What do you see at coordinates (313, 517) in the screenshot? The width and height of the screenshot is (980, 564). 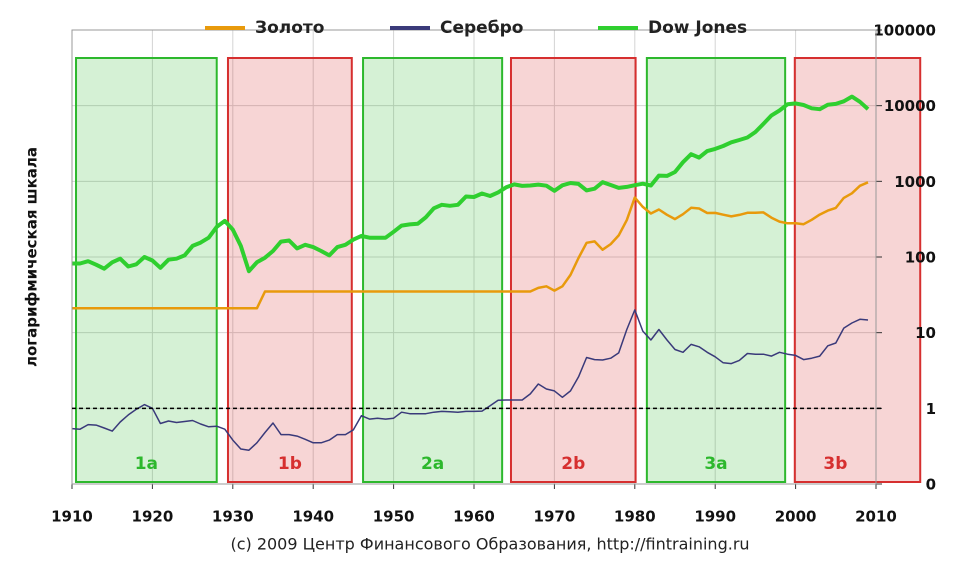 I see `x-tick-label: 1940` at bounding box center [313, 517].